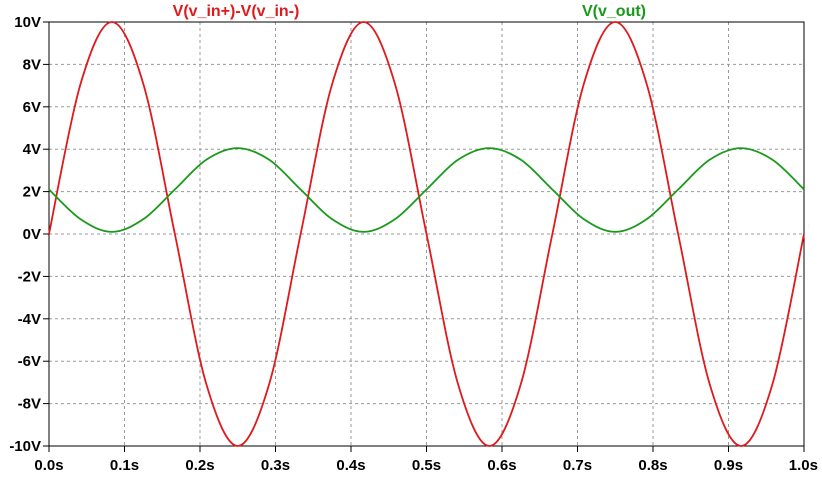 This screenshot has width=822, height=479. Describe the element at coordinates (124, 465) in the screenshot. I see `x-tick-label: 0.1s` at that location.